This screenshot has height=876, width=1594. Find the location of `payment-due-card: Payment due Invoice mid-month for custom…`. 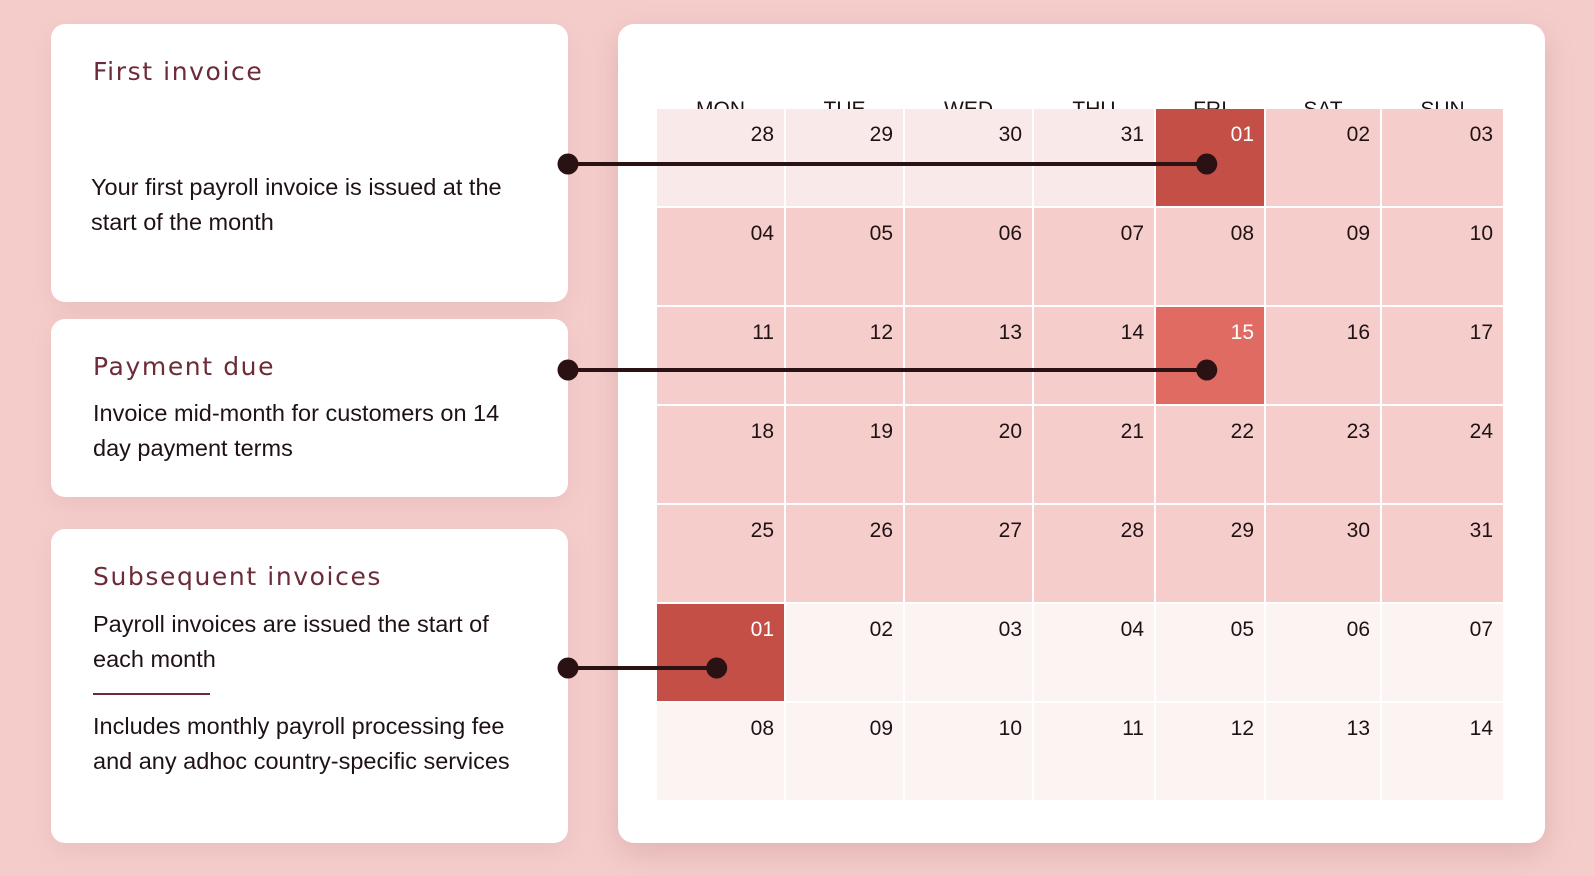

payment-due-card: Payment due Invoice mid-month for custom… is located at coordinates (309, 408).